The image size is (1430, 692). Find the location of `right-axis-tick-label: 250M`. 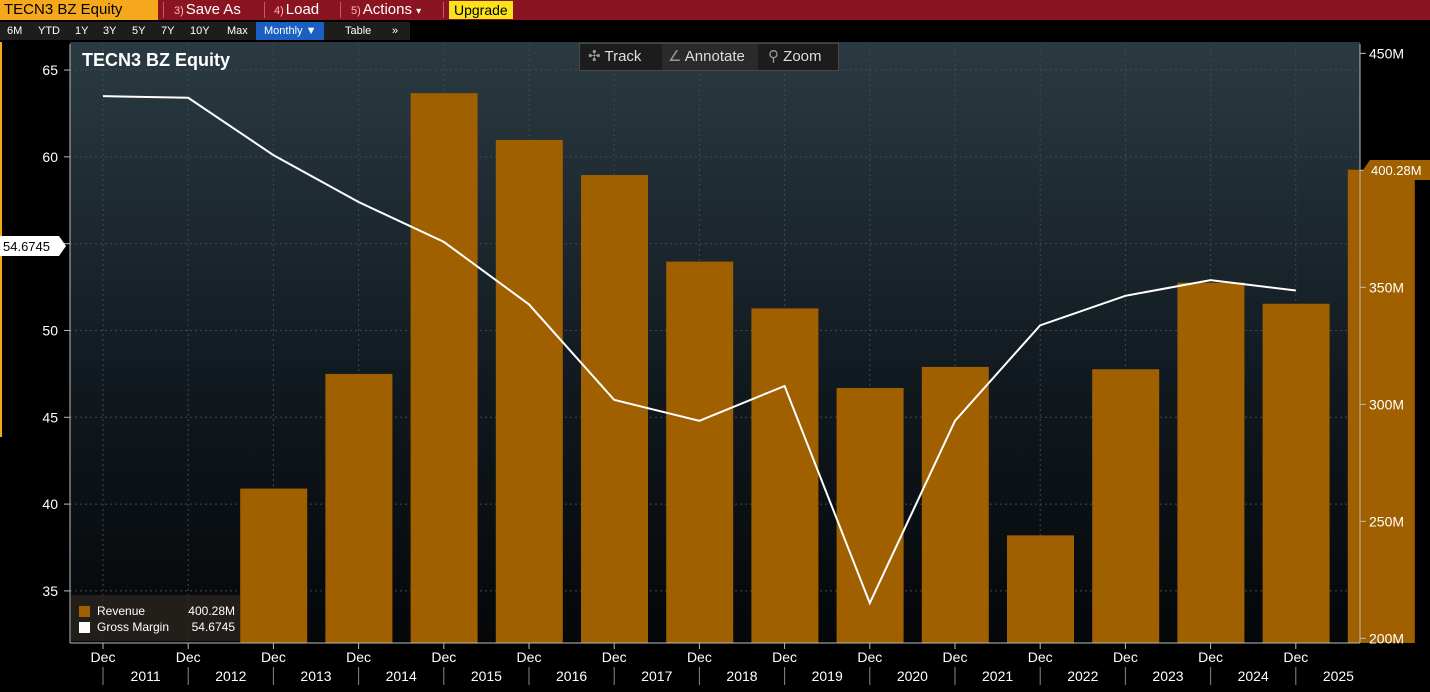

right-axis-tick-label: 250M is located at coordinates (1386, 521).